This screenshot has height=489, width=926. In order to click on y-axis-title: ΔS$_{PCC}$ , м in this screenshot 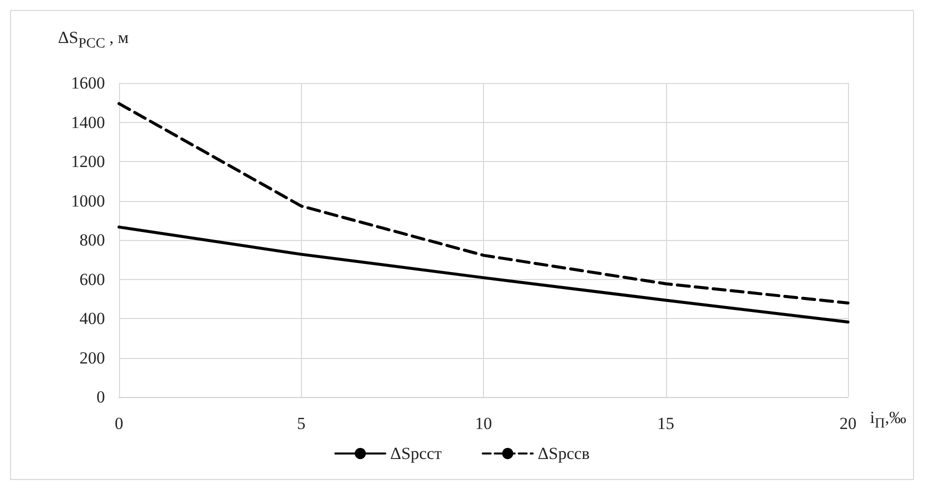, I will do `click(93, 40)`.